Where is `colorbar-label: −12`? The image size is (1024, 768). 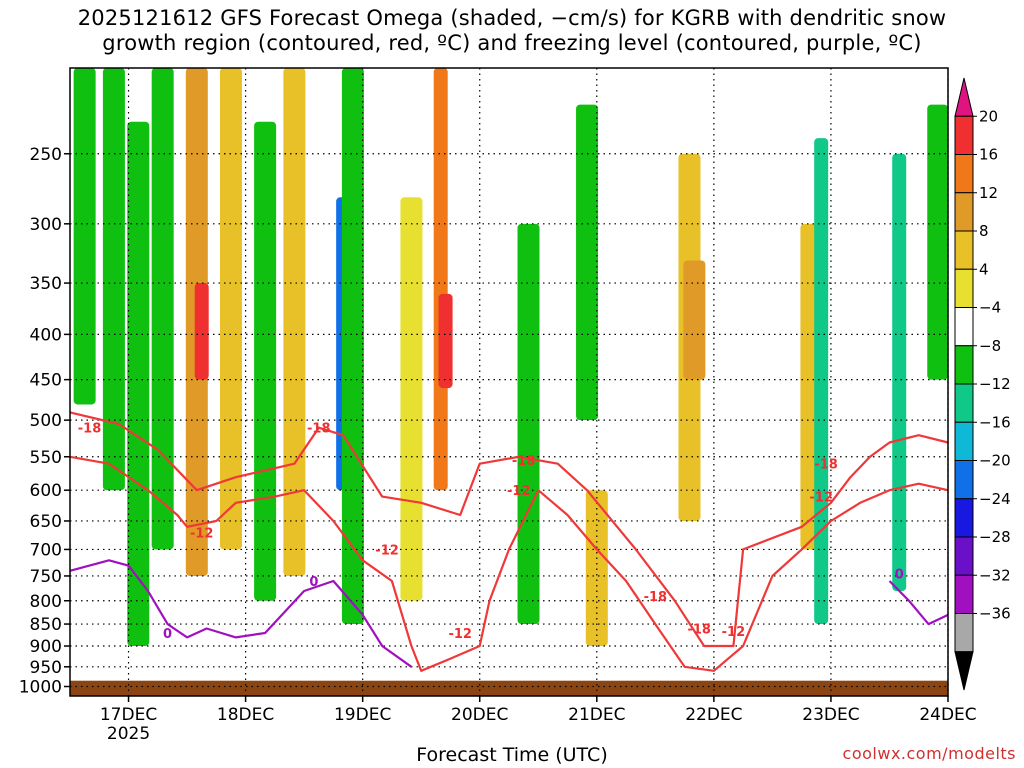
colorbar-label: −12 is located at coordinates (995, 384).